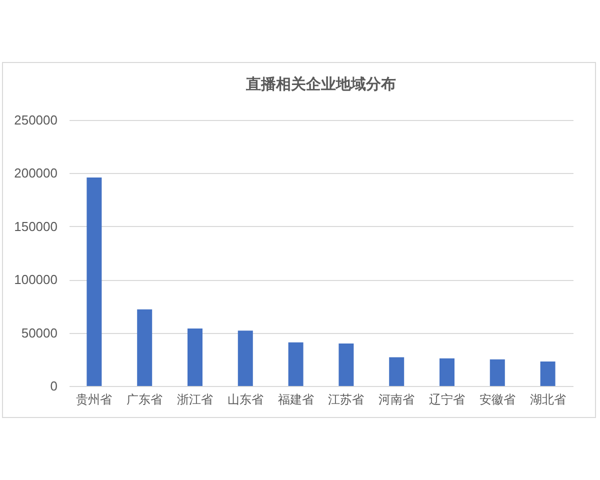 The width and height of the screenshot is (600, 480). I want to click on x-tick-label: 河南省, so click(396, 399).